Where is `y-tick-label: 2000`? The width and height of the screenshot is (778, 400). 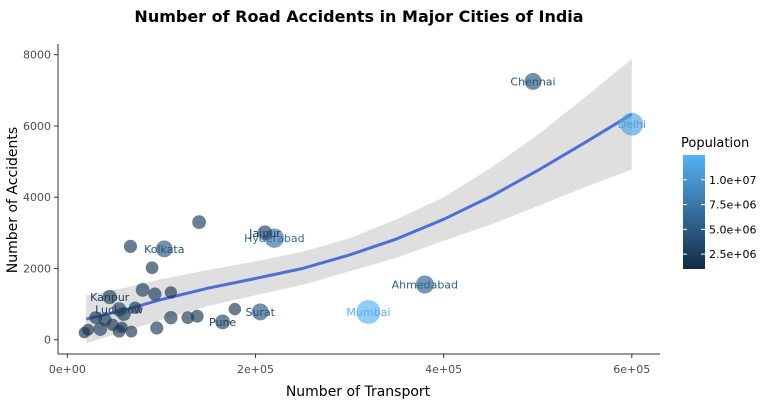
y-tick-label: 2000 is located at coordinates (37, 268).